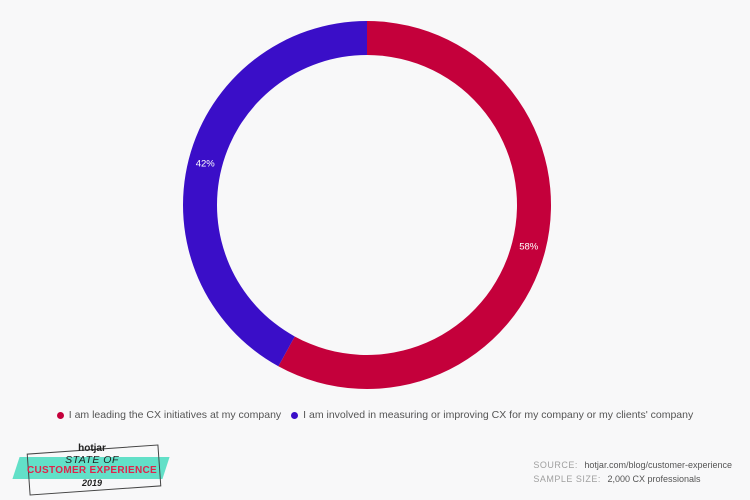  Describe the element at coordinates (92, 448) in the screenshot. I see `hotjar-logo: hotjar` at that location.